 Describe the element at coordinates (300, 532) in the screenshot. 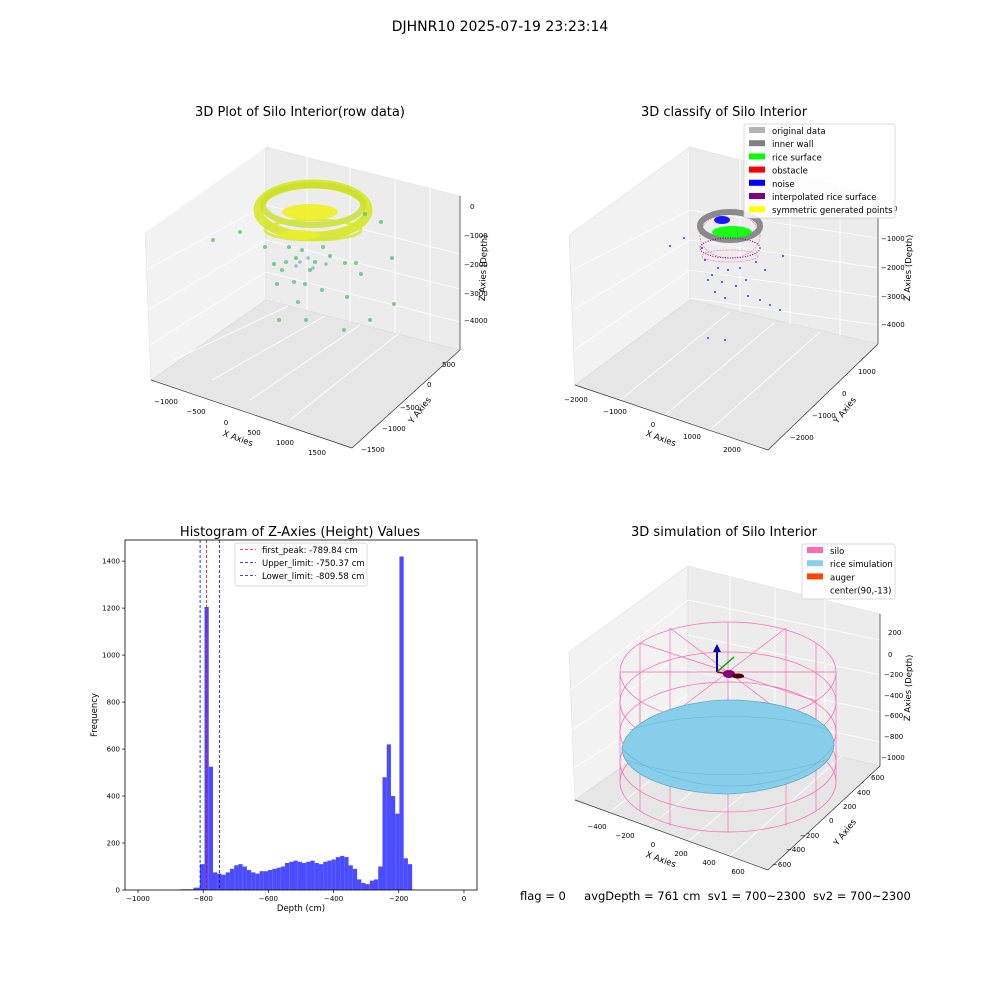

I see `histogram-title: Histogram of Z-Axies (Height) Values` at that location.